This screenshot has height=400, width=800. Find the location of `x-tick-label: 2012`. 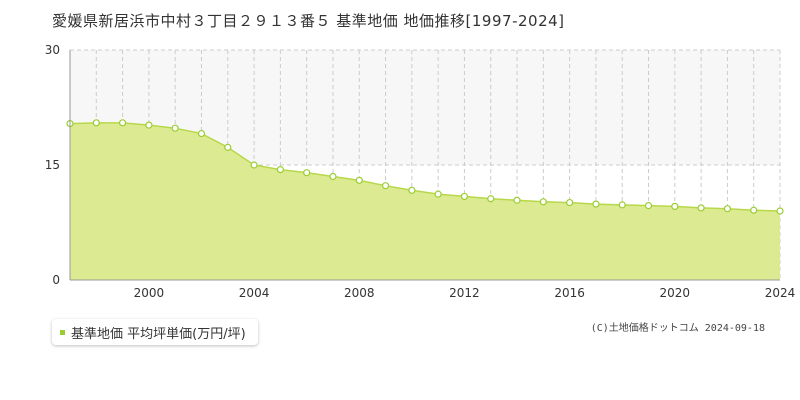

x-tick-label: 2012 is located at coordinates (464, 293).